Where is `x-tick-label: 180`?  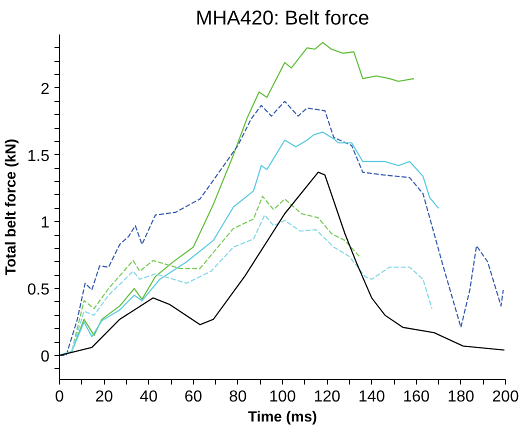 x-tick-label: 180 is located at coordinates (461, 397).